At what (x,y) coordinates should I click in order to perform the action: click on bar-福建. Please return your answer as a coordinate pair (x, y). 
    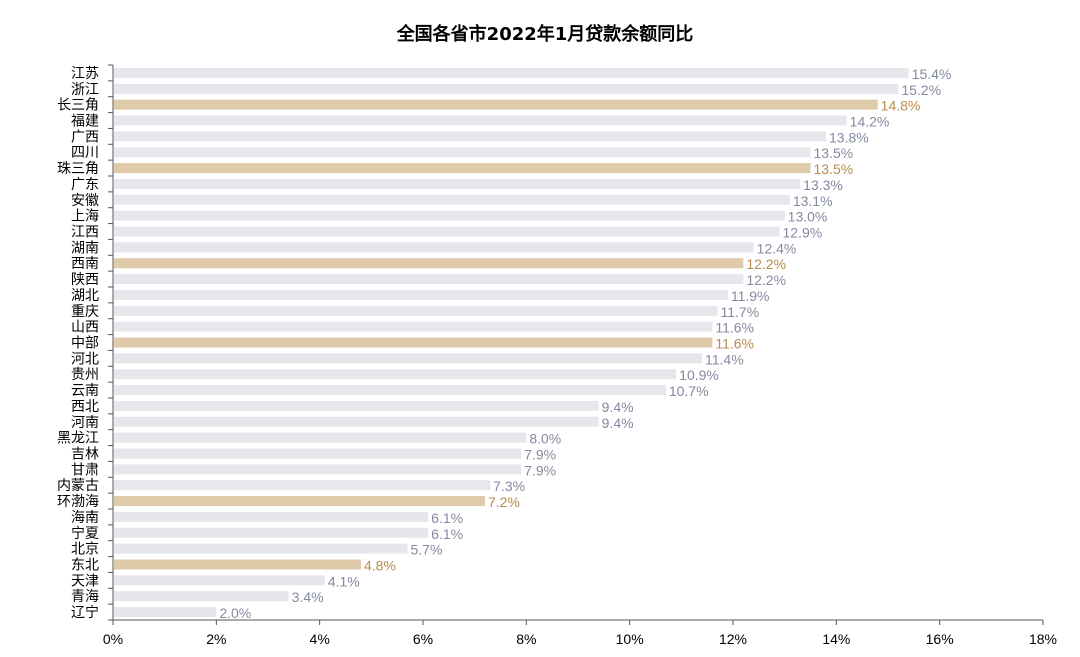
    Looking at the image, I should click on (480, 120).